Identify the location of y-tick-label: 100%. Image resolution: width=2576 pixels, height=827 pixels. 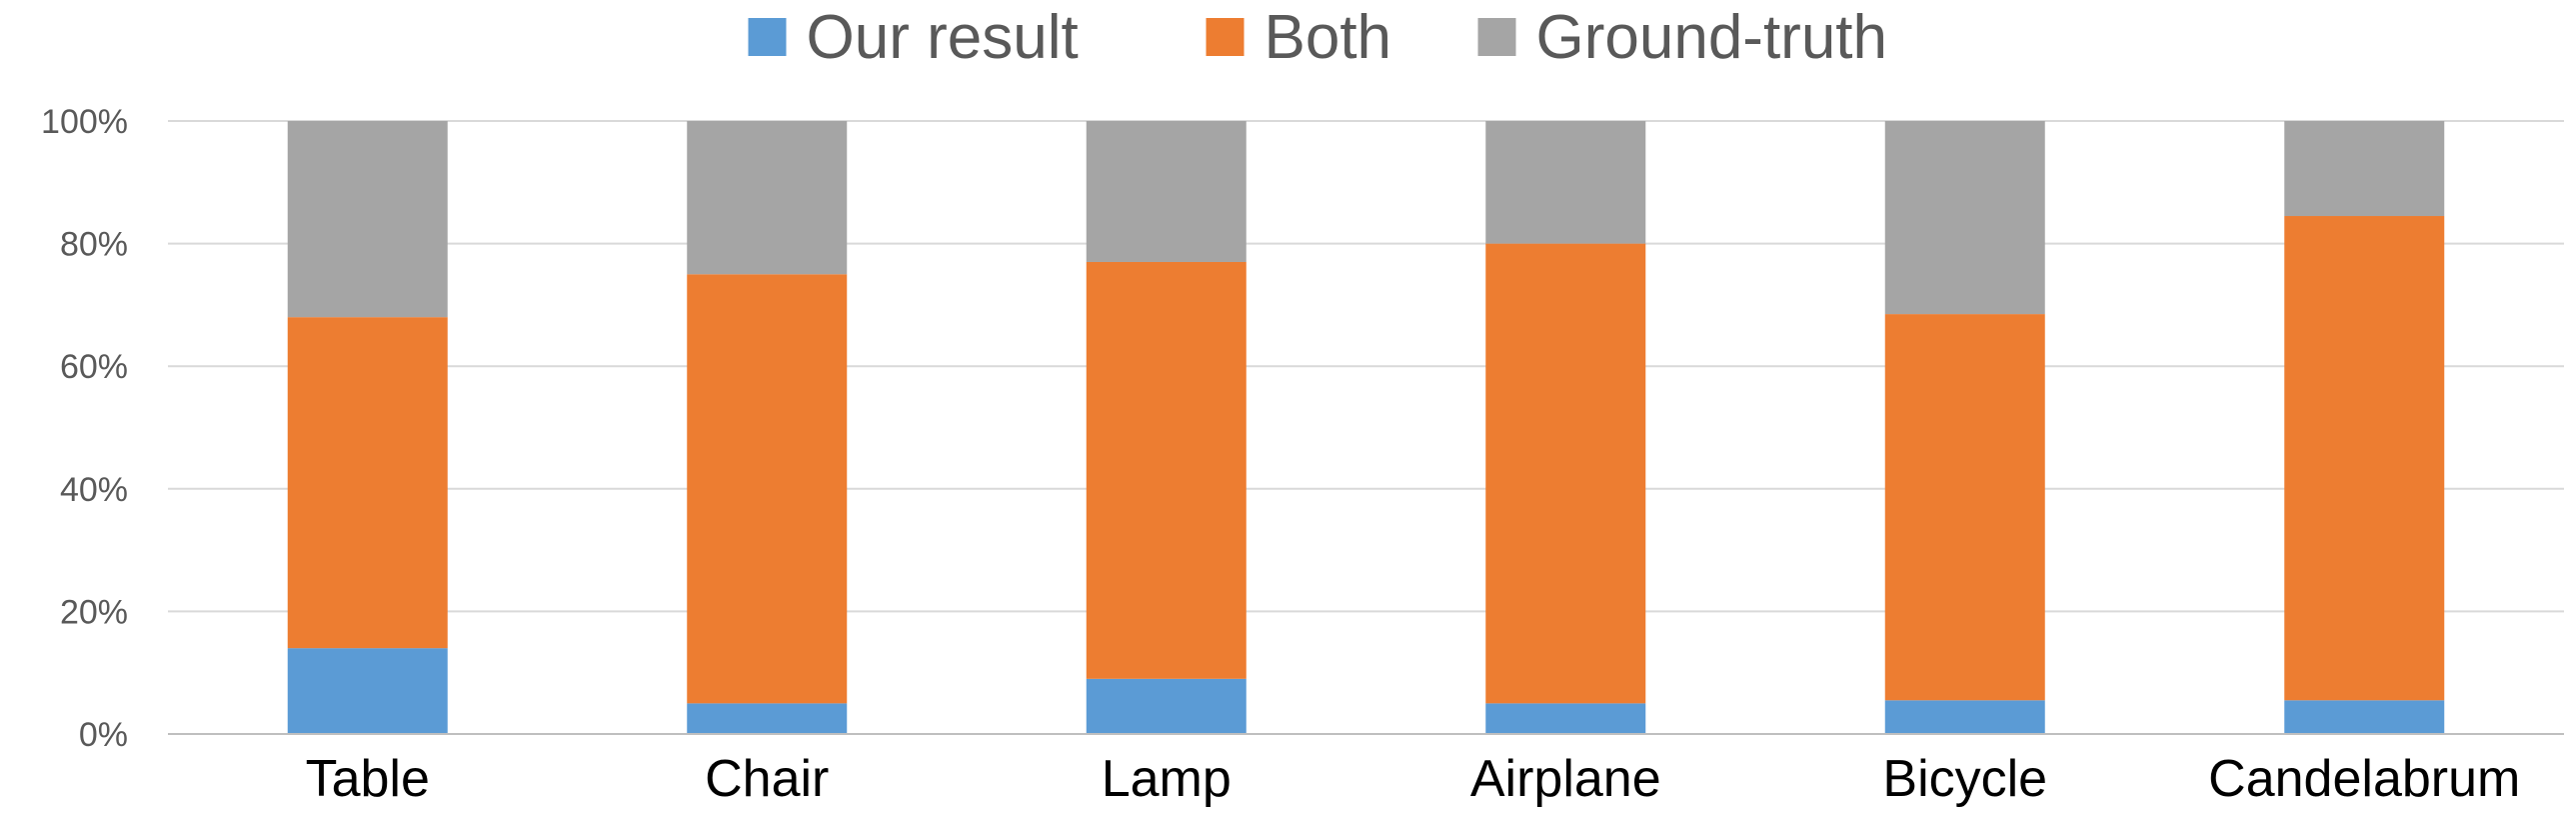
(84, 122).